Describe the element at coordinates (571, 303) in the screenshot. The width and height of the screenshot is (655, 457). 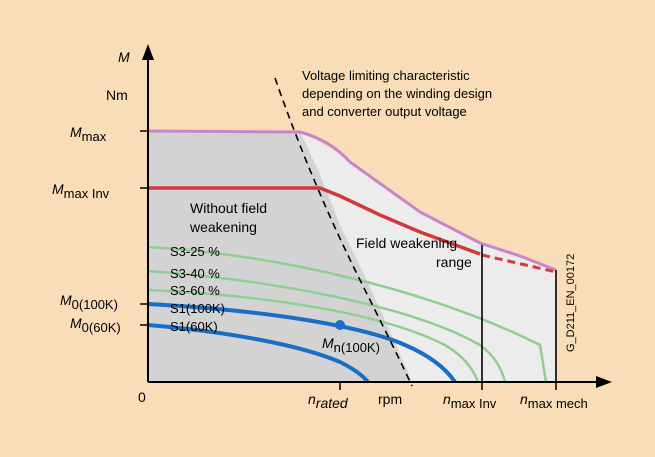
I see `figure-id: G_D211_EN_00172` at that location.